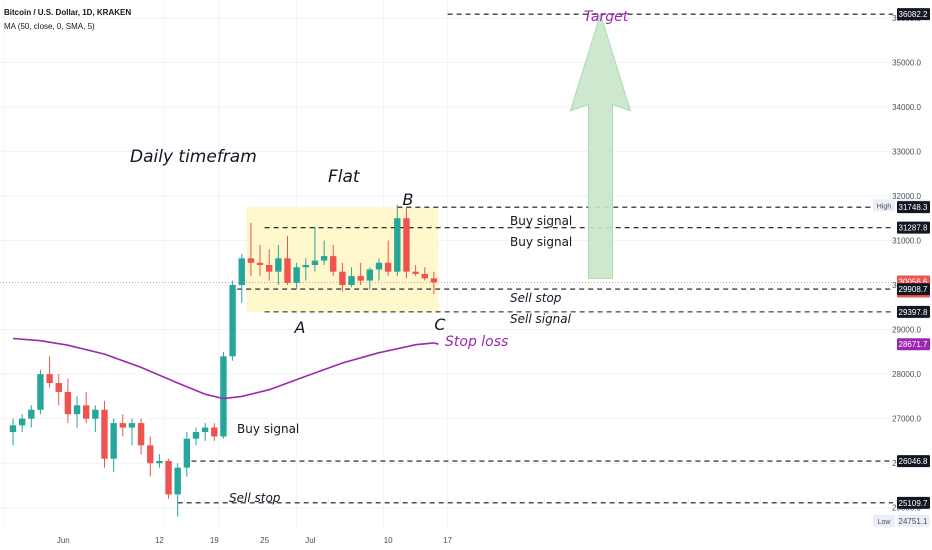  What do you see at coordinates (913, 282) in the screenshot?
I see `price-label-text: 30056.6` at bounding box center [913, 282].